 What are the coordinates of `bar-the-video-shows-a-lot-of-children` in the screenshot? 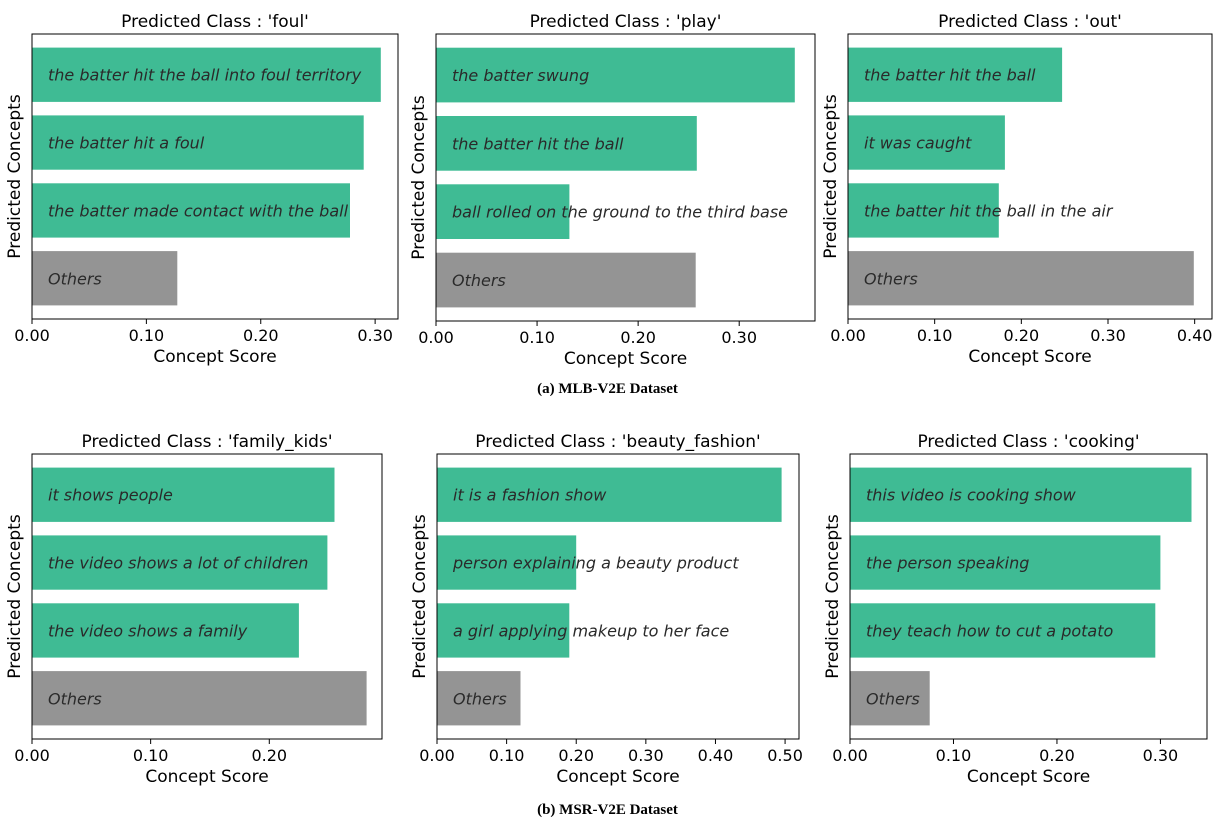 It's located at (180, 562).